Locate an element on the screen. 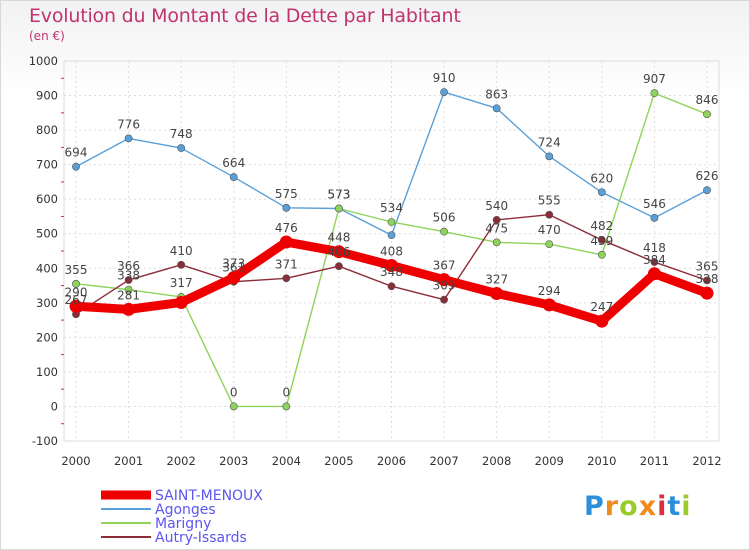 Image resolution: width=750 pixels, height=550 pixels. data-label: 724 is located at coordinates (549, 142).